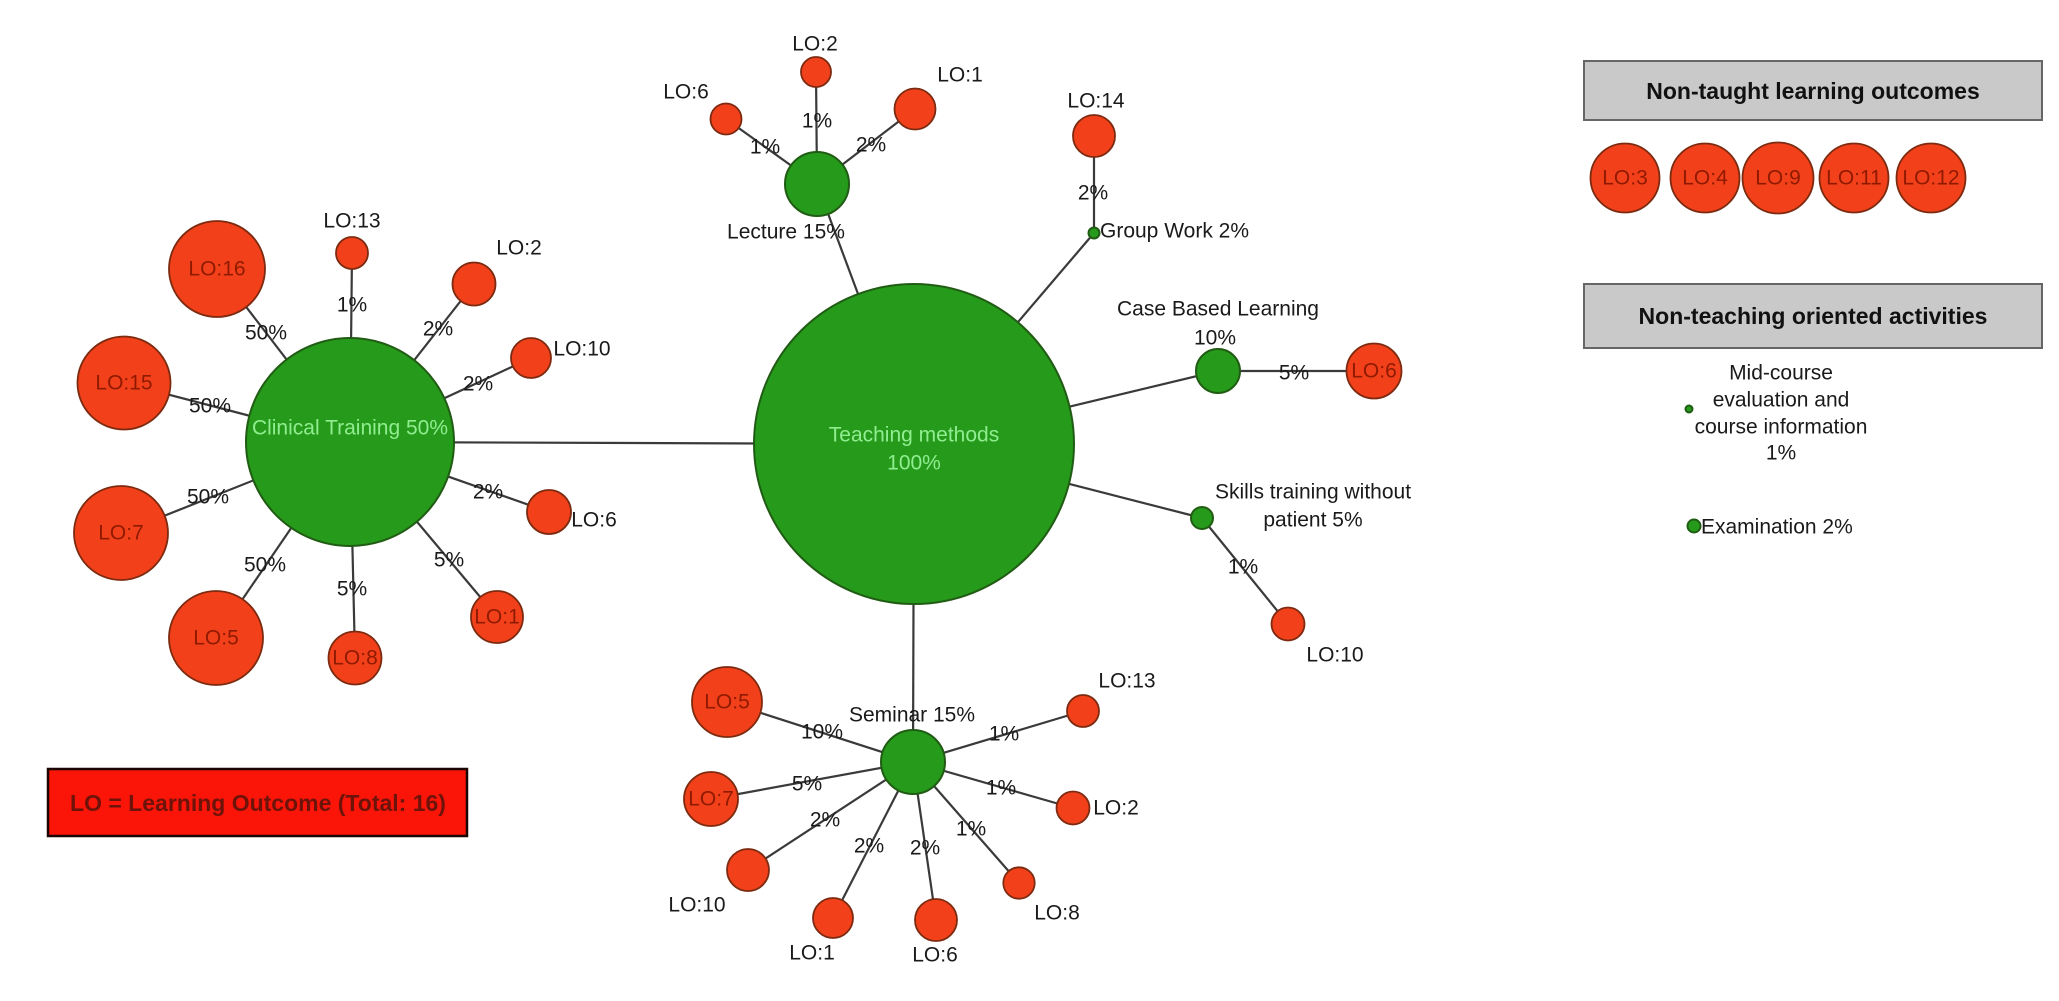 The width and height of the screenshot is (2059, 1001). I want to click on svg-text: LO:12, so click(1930, 178).